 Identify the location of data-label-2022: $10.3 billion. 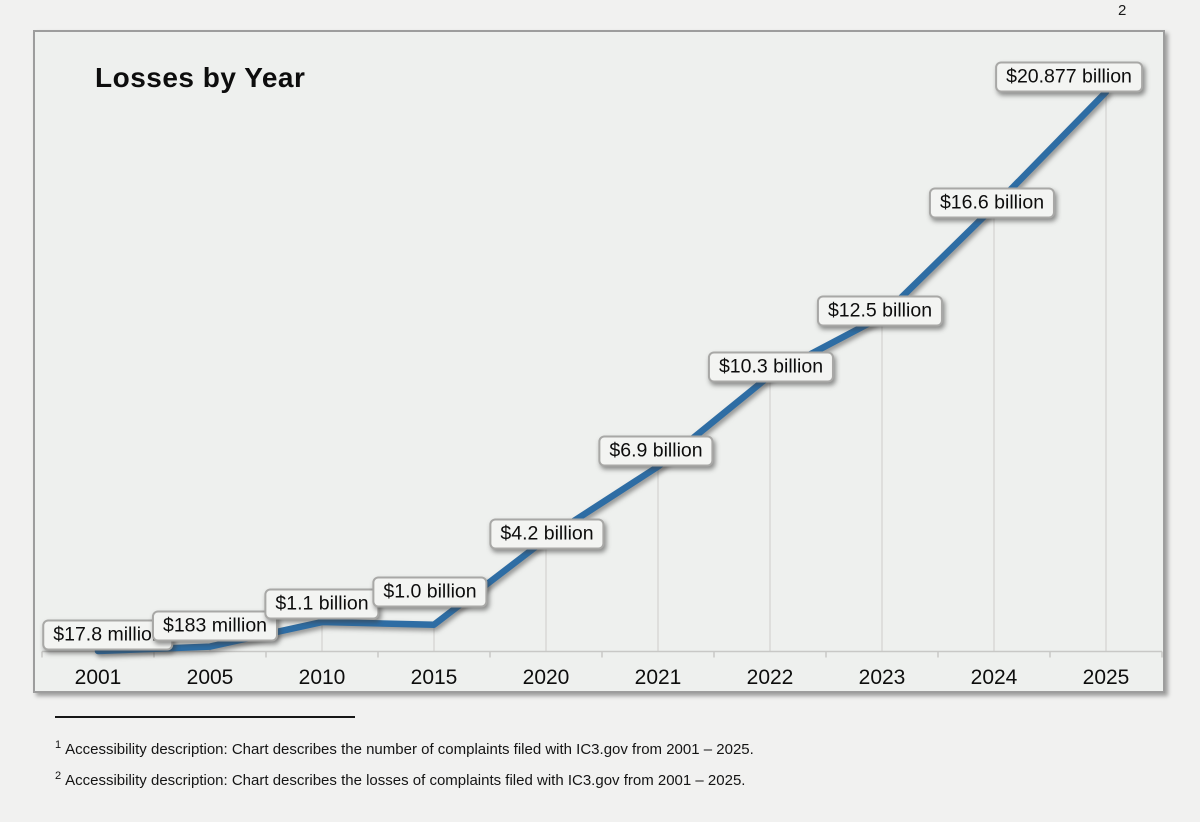
(771, 367).